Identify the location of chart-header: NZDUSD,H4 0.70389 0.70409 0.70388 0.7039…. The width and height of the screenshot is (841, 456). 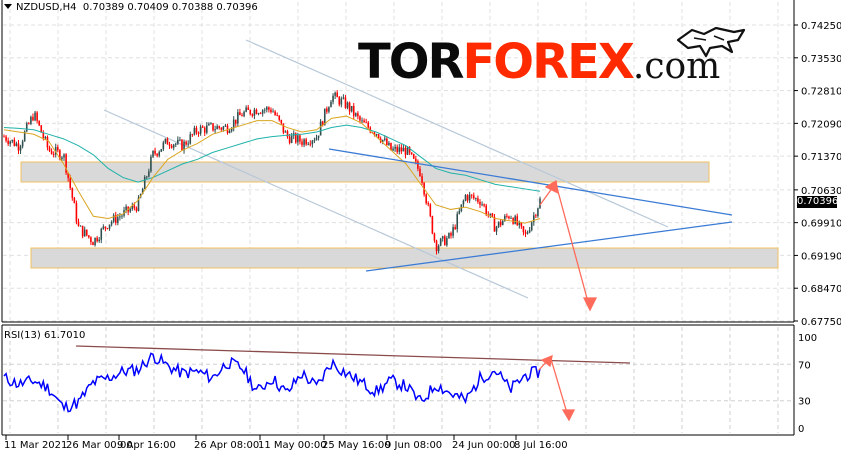
(131, 7).